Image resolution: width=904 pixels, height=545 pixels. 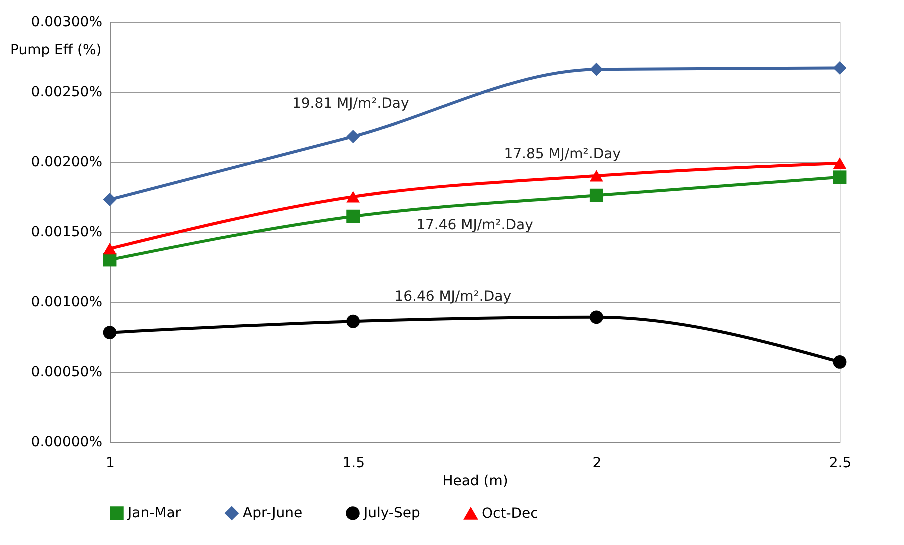 What do you see at coordinates (273, 513) in the screenshot?
I see `legend-label: Apr-June` at bounding box center [273, 513].